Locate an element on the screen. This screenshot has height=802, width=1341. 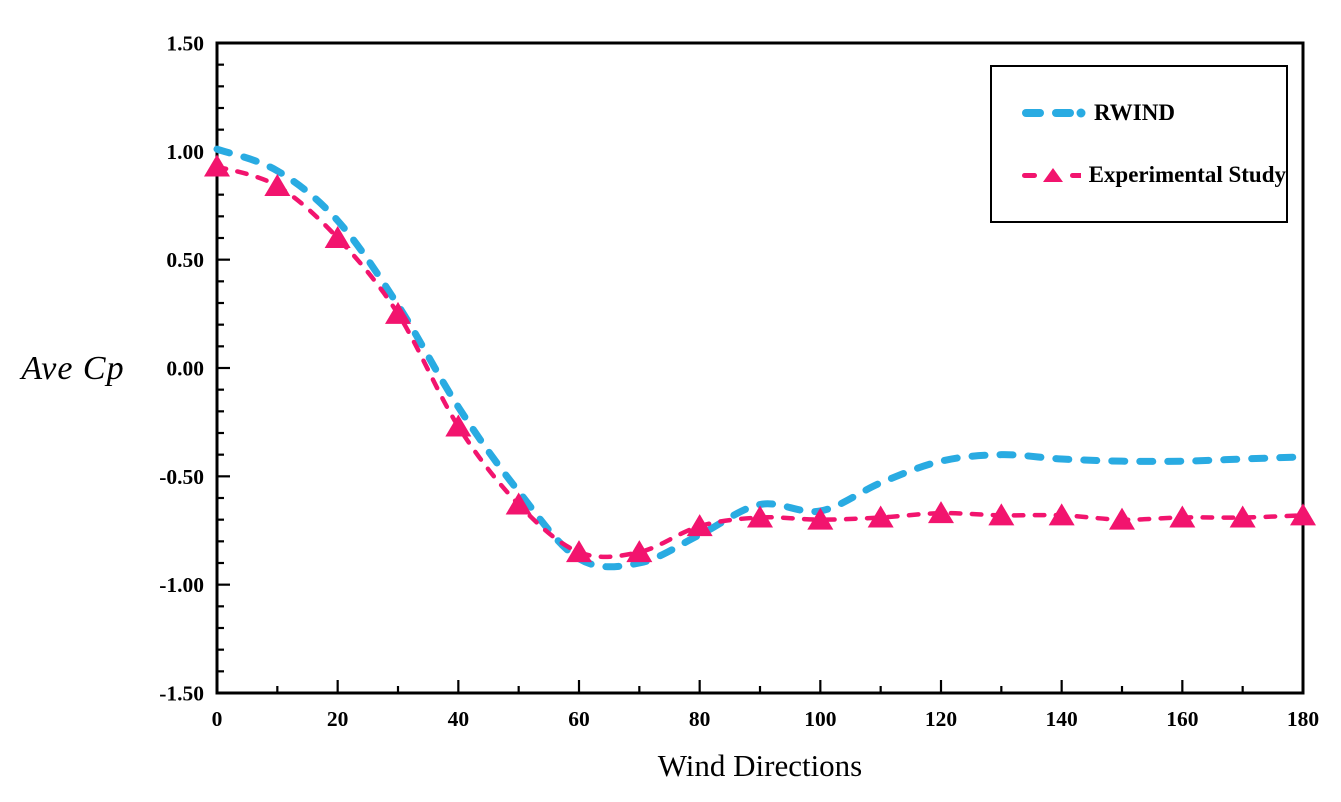
experimental-dash-triangle-icon is located at coordinates (1051, 175).